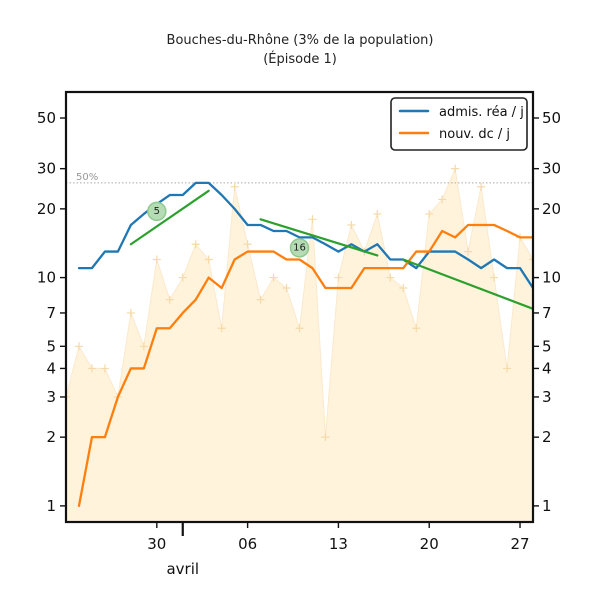  I want to click on y-tick-label-left: 50, so click(46, 118).